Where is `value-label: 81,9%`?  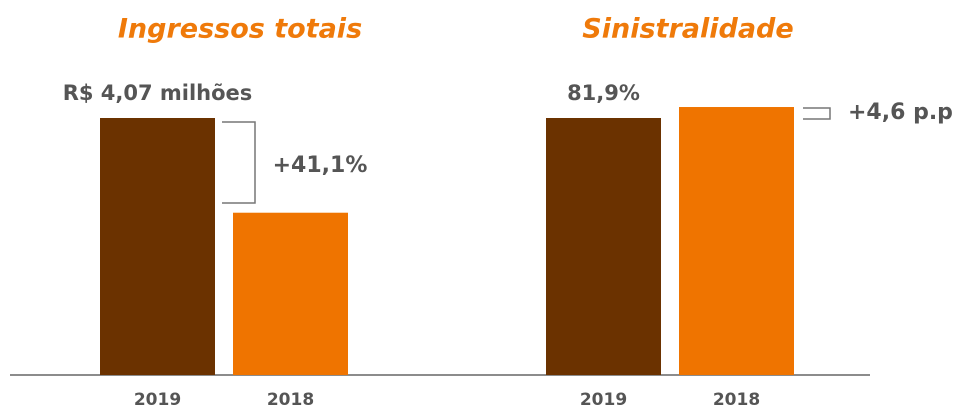
value-label: 81,9% is located at coordinates (603, 93).